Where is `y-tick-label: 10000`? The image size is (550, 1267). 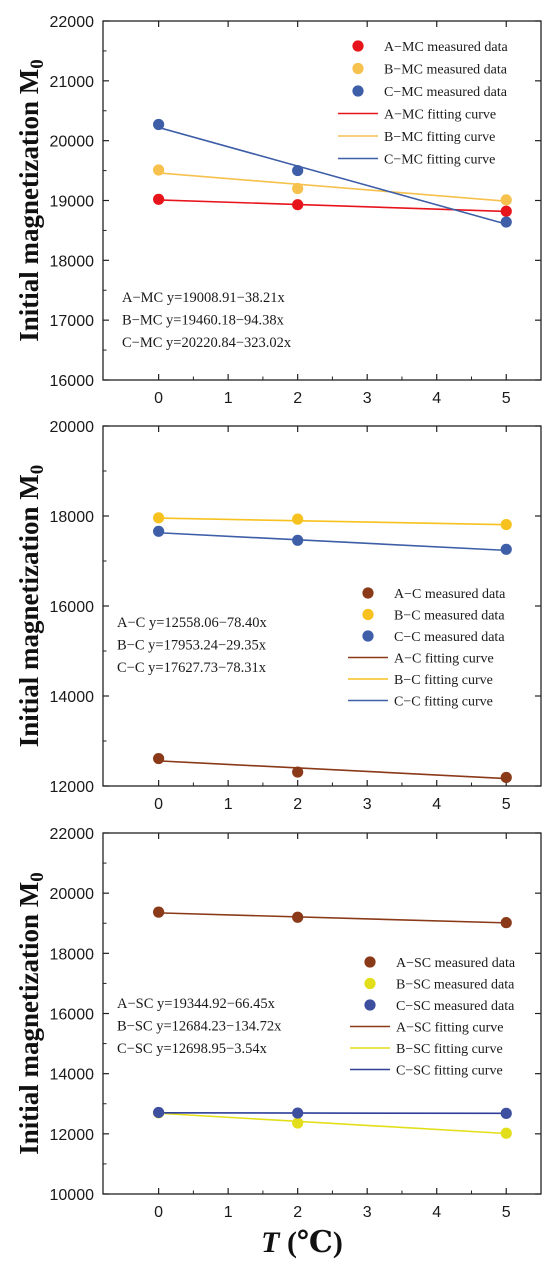
y-tick-label: 10000 is located at coordinates (72, 1195).